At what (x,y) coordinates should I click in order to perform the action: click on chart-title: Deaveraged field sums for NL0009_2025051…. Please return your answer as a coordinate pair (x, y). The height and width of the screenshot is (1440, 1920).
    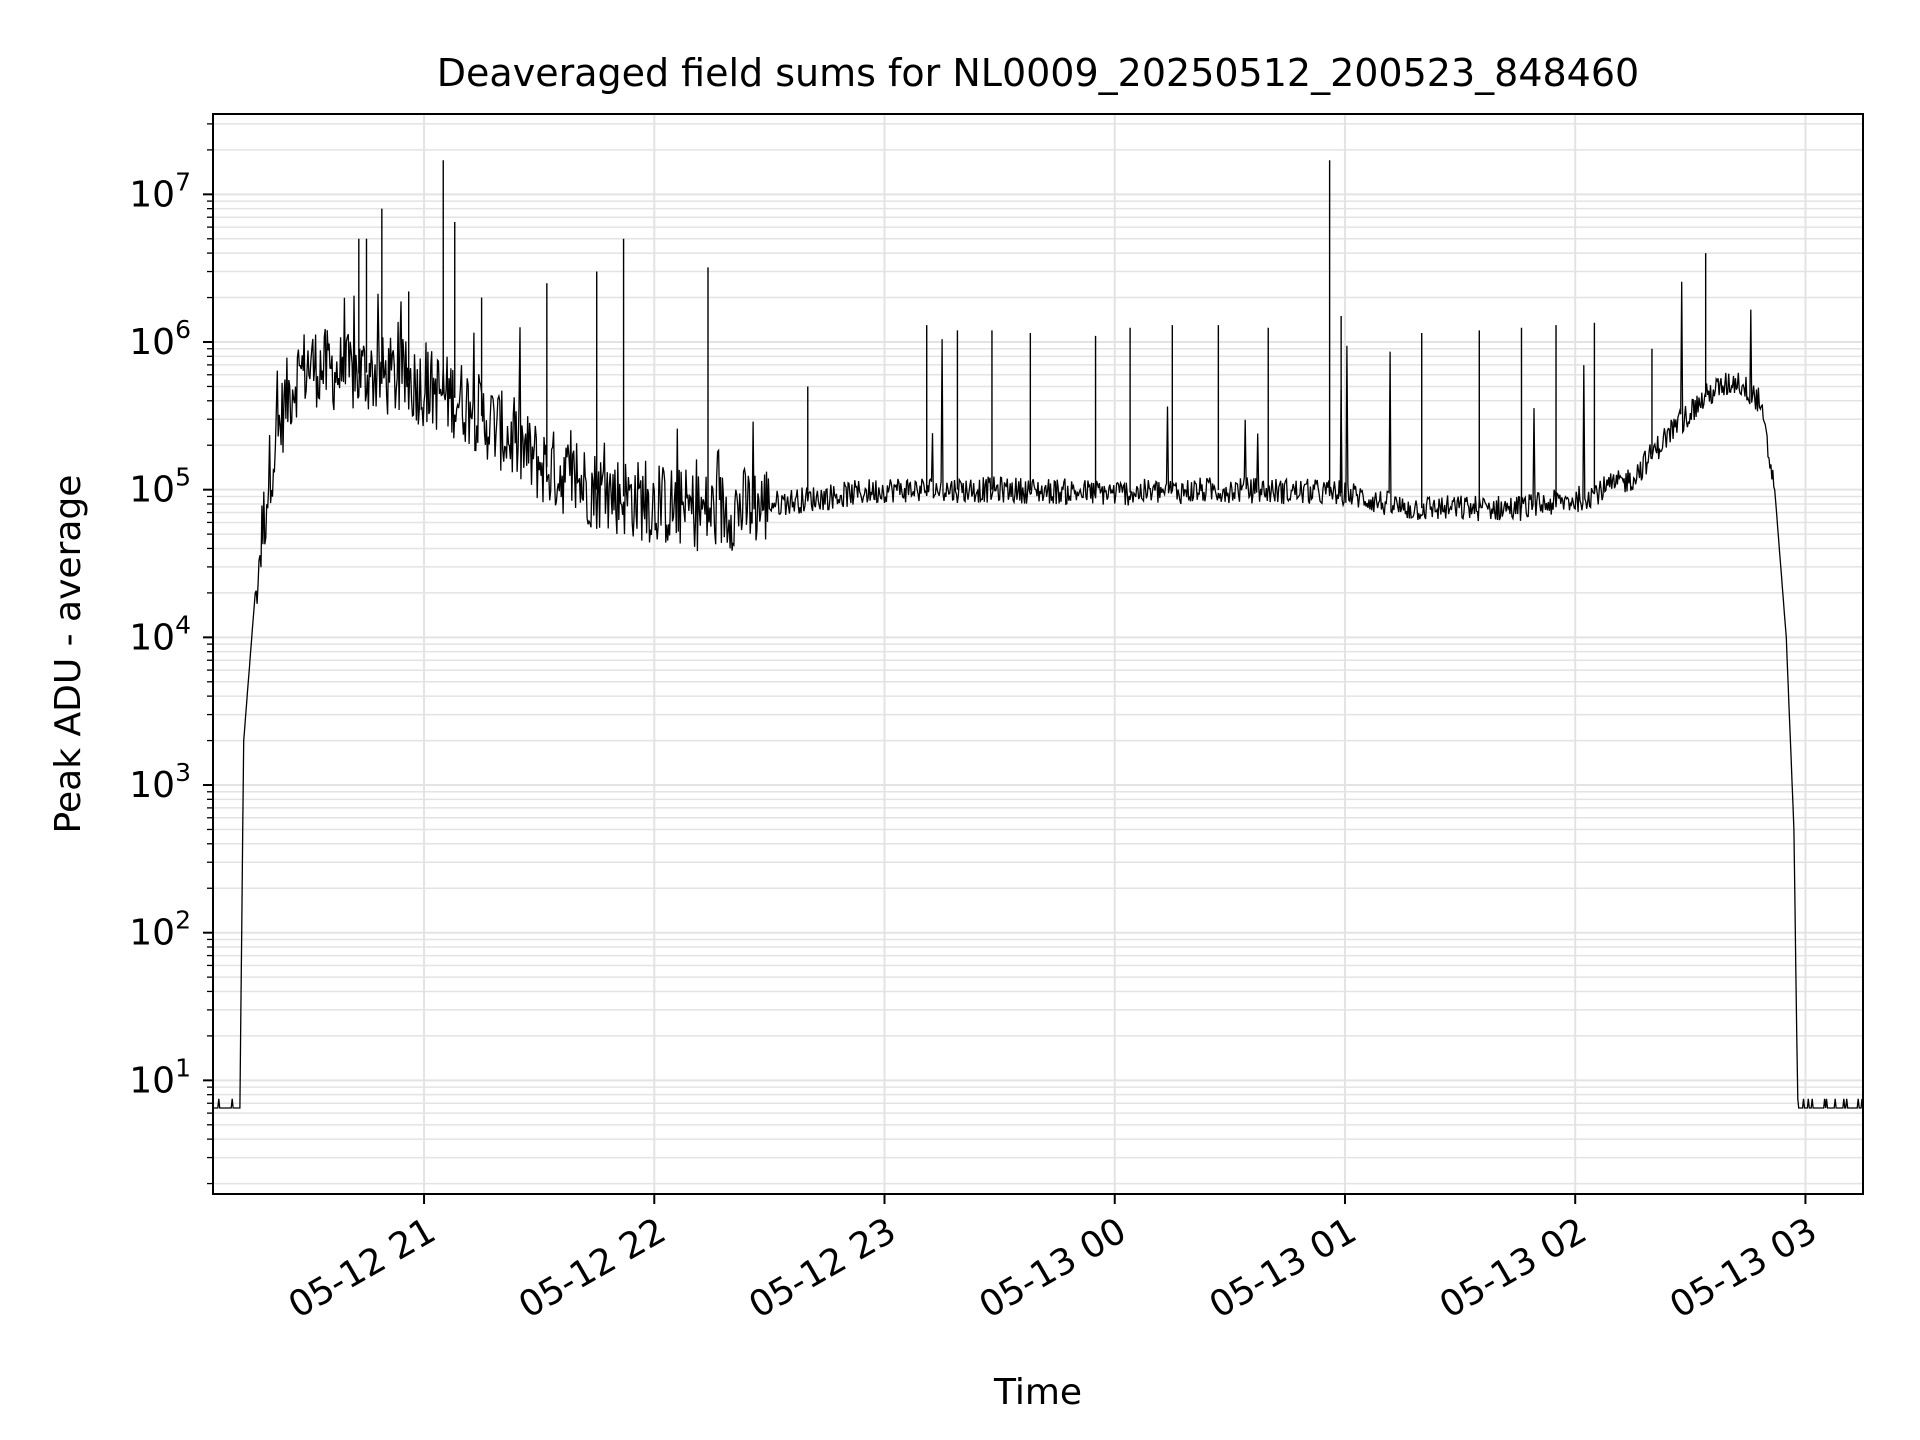
    Looking at the image, I should click on (1038, 73).